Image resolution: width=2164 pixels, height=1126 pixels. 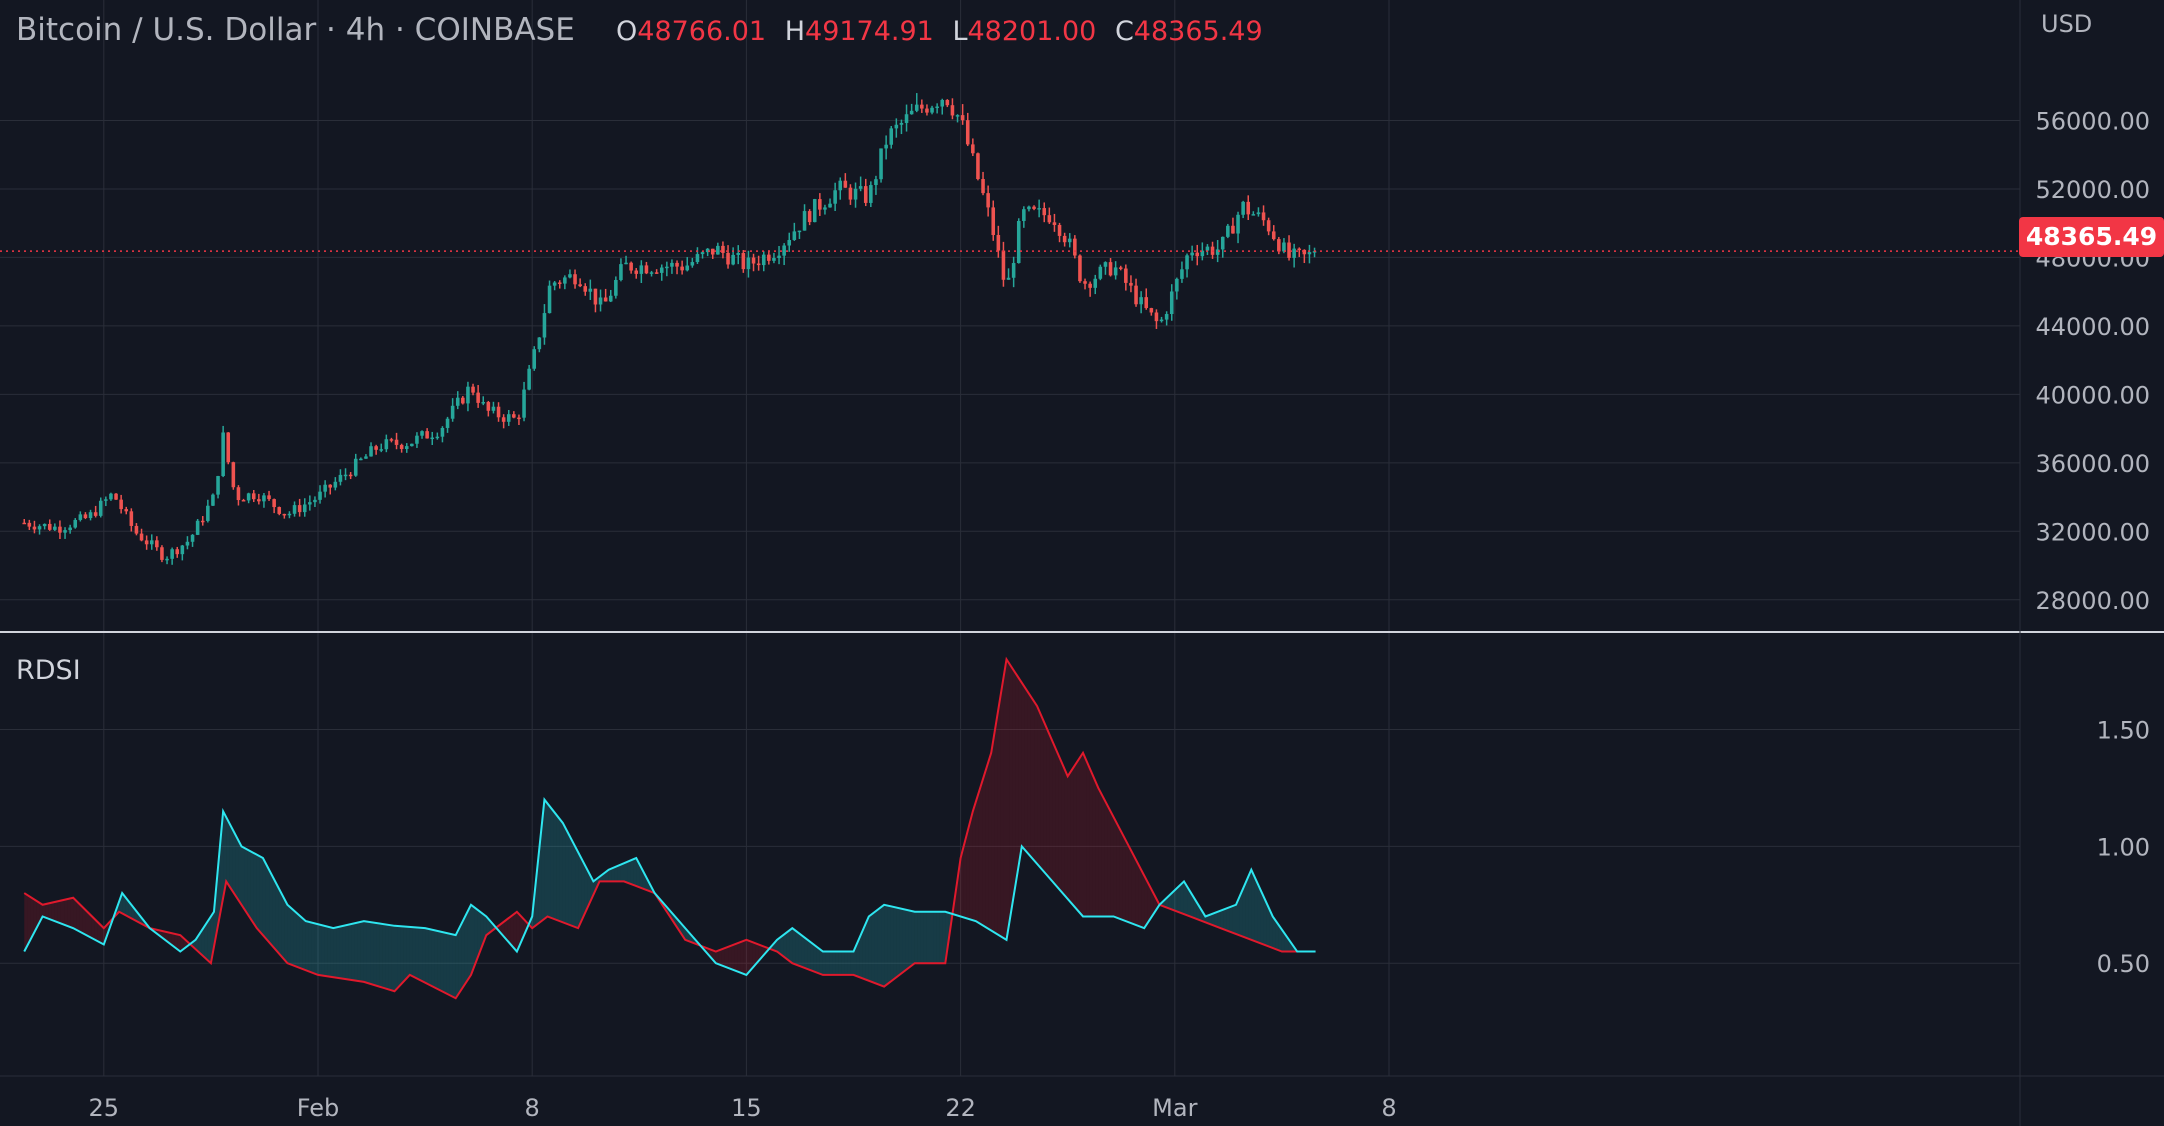 I want to click on price-tick-label: 56000.00, so click(x=2092, y=121).